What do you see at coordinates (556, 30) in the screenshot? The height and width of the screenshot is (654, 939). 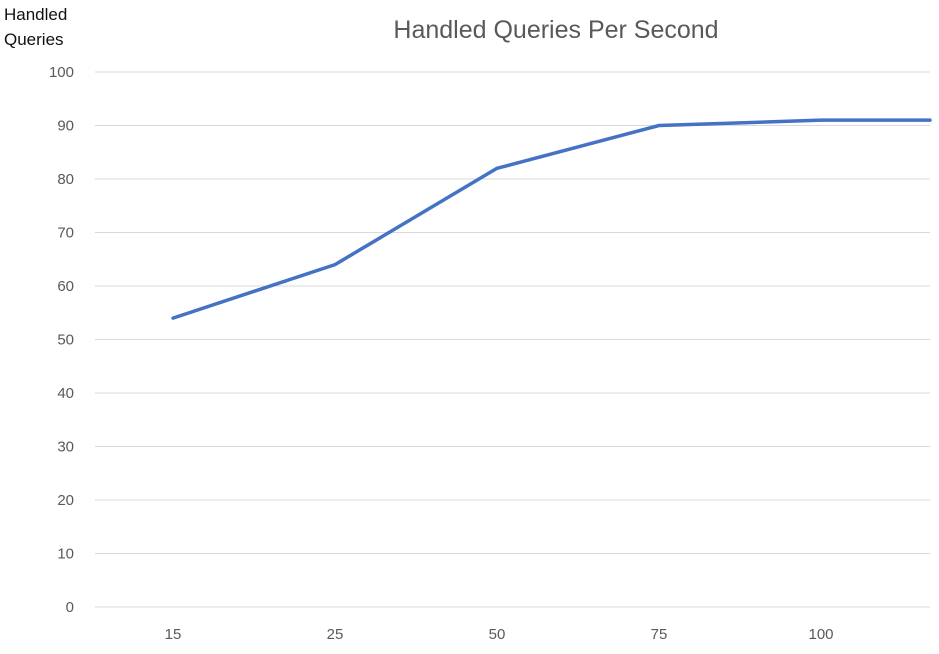 I see `chart-title: Handled Queries Per Second` at bounding box center [556, 30].